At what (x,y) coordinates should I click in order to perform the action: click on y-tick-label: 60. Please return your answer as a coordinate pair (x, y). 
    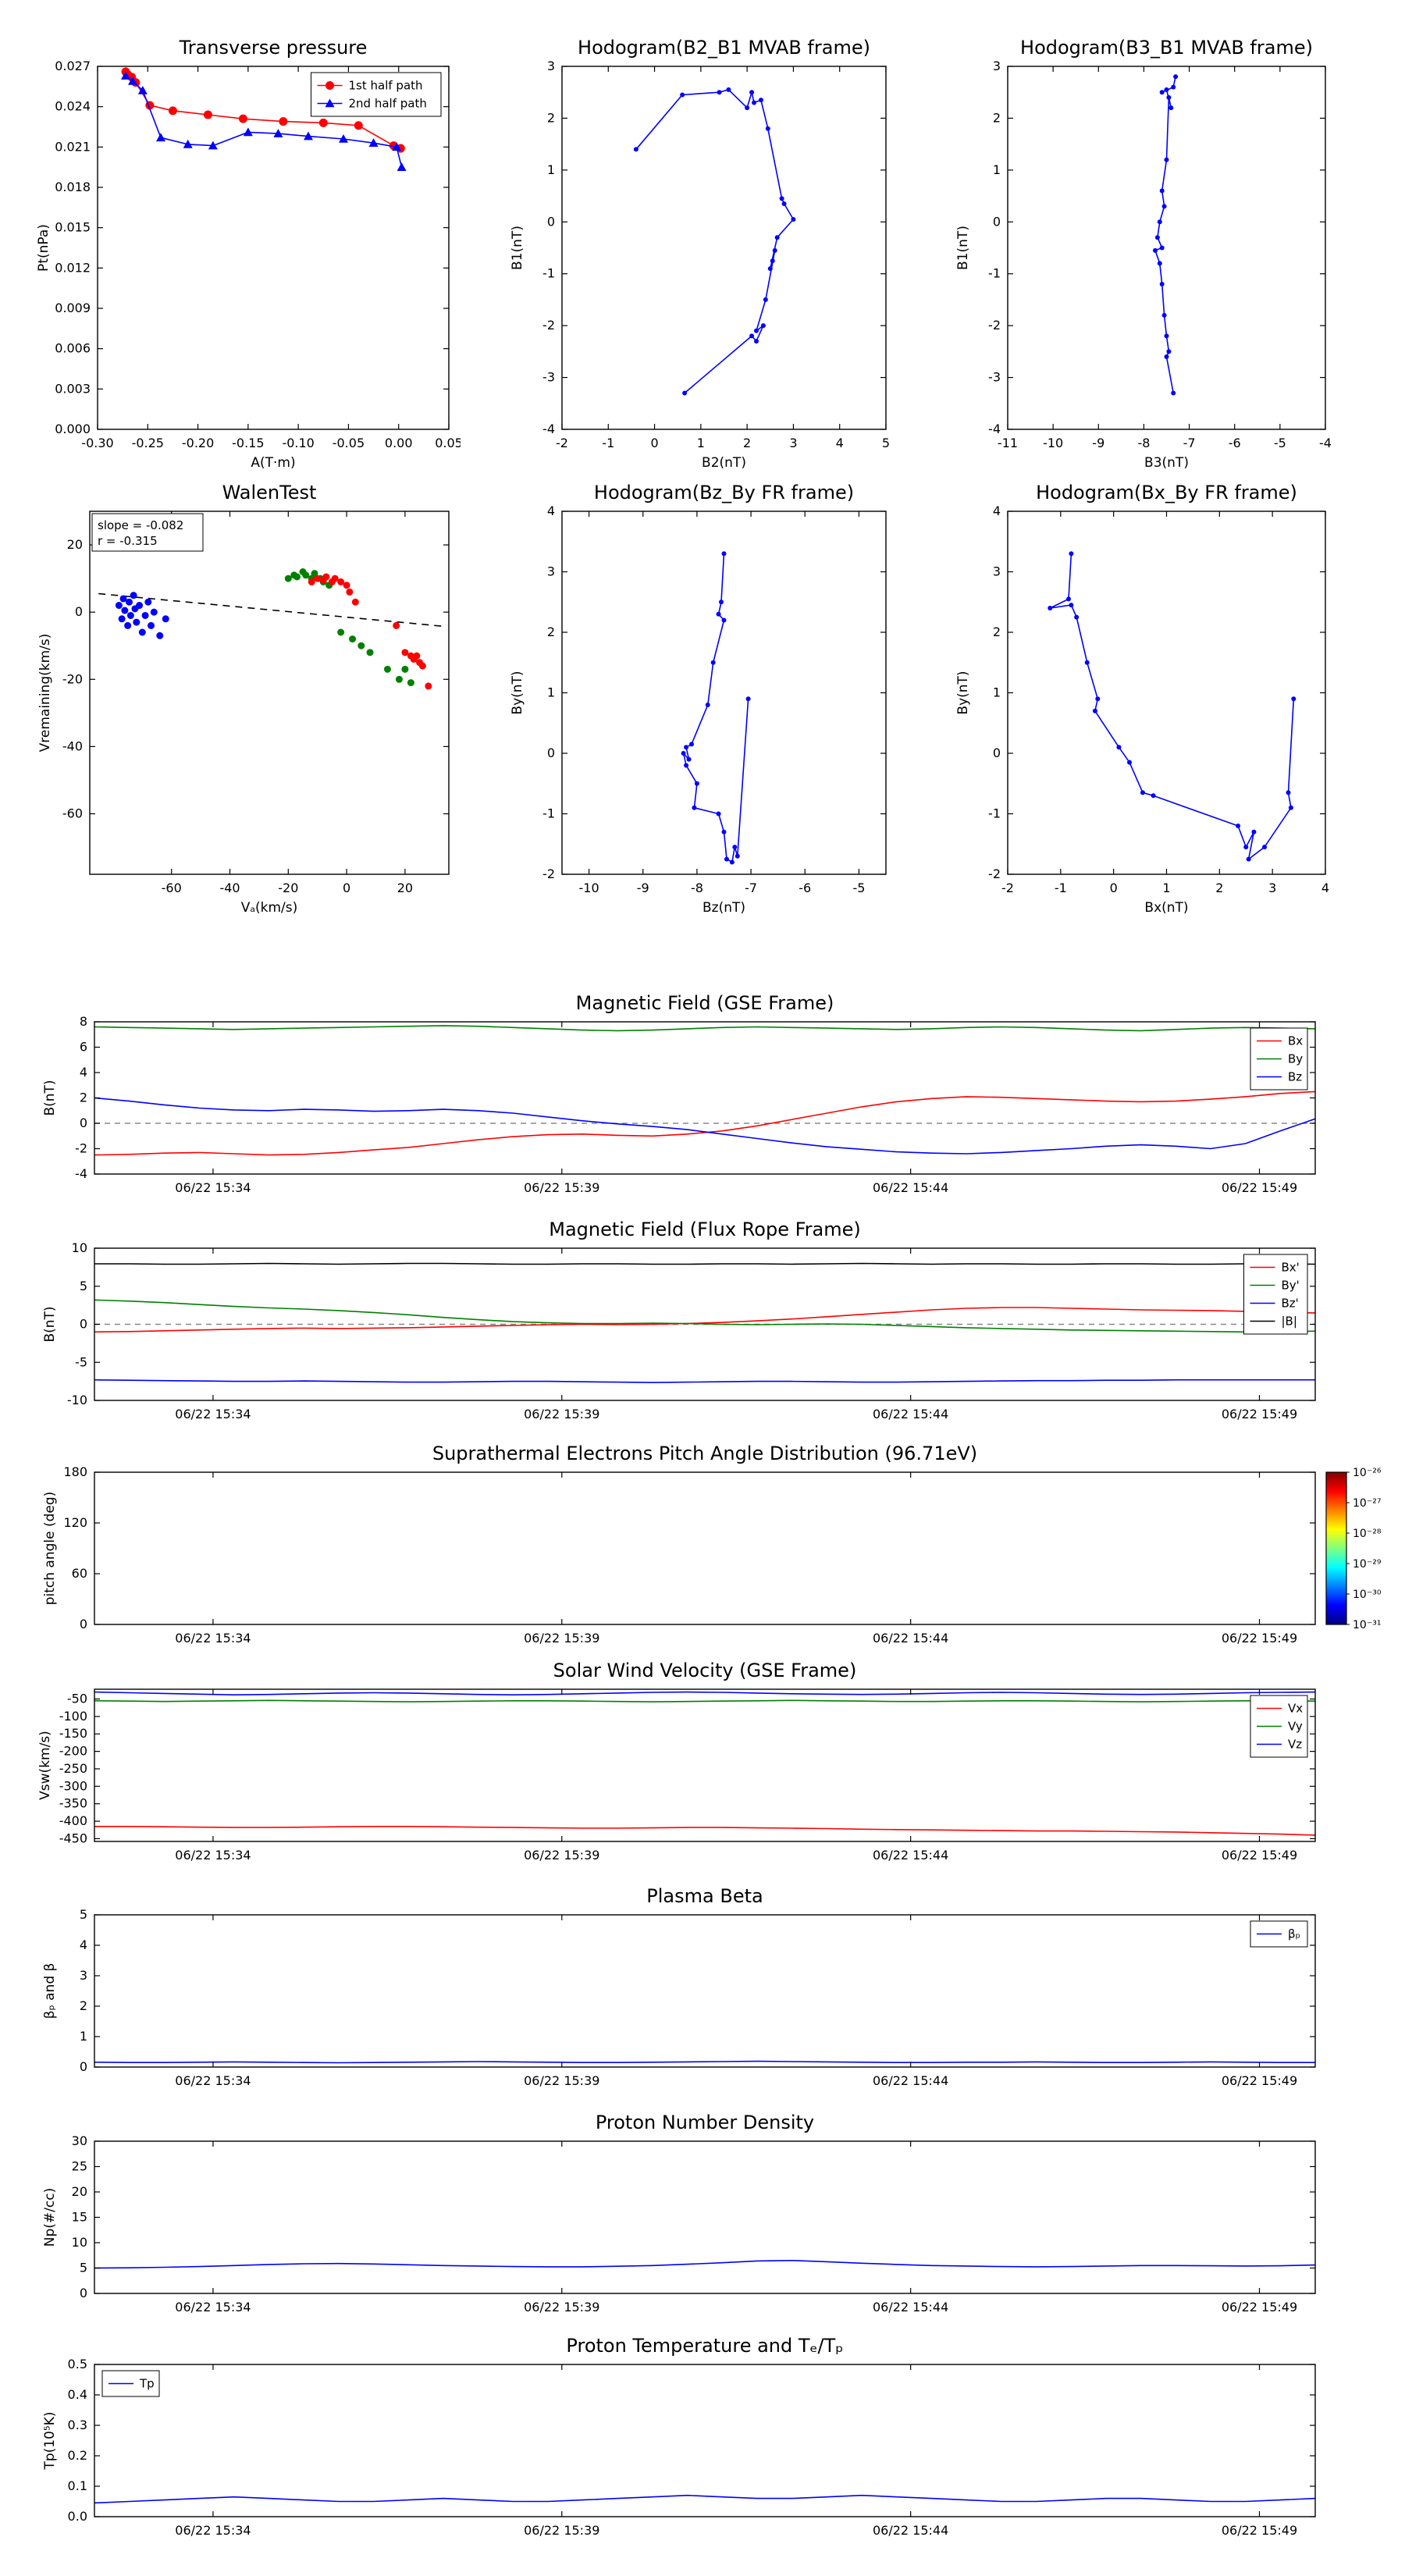
    Looking at the image, I should click on (80, 1573).